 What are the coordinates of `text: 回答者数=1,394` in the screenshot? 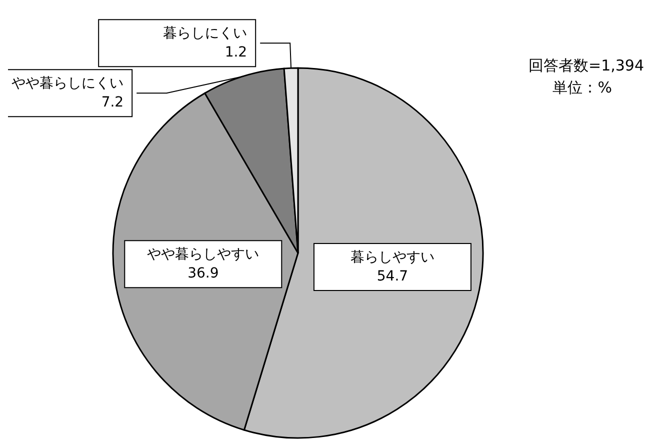 It's located at (586, 65).